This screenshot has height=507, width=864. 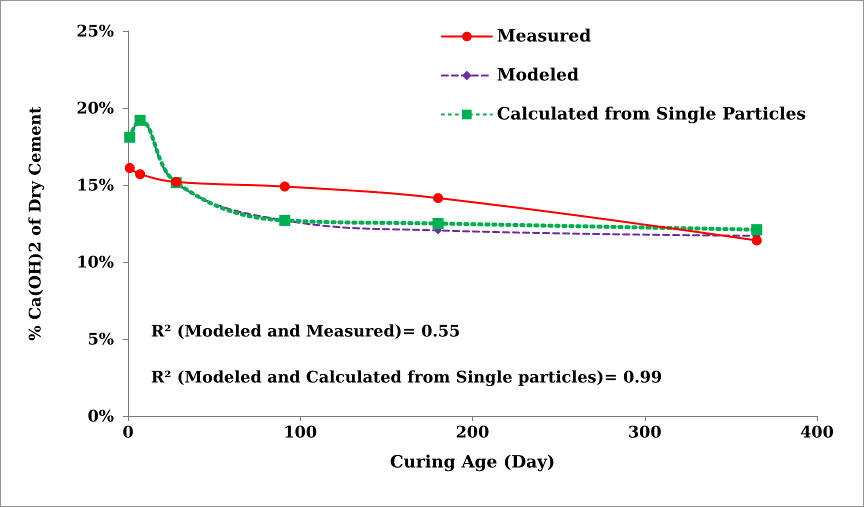 What do you see at coordinates (473, 462) in the screenshot?
I see `x-axis-title: Curing Age (Day)` at bounding box center [473, 462].